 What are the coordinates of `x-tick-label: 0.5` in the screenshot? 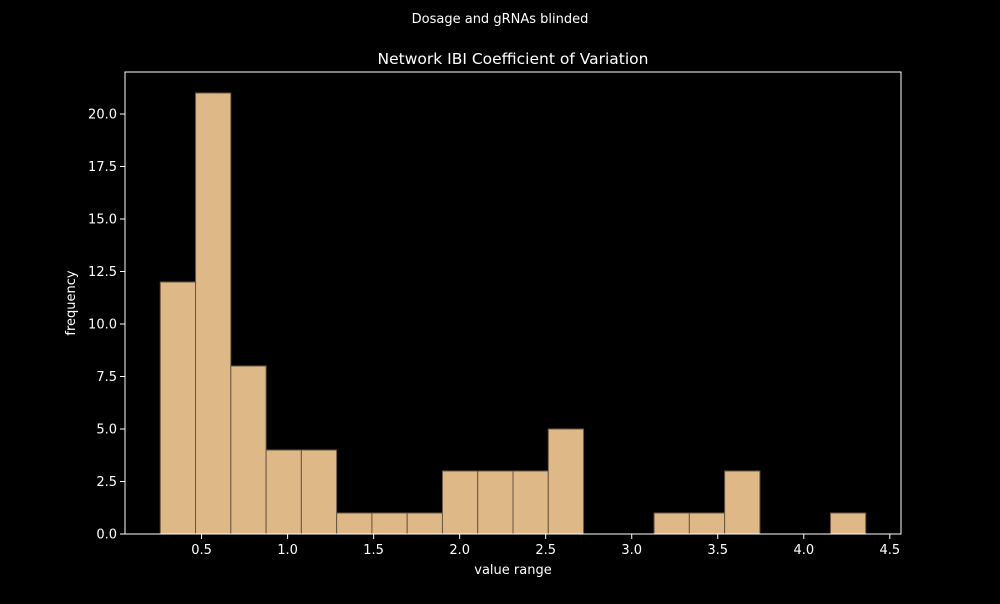 It's located at (201, 550).